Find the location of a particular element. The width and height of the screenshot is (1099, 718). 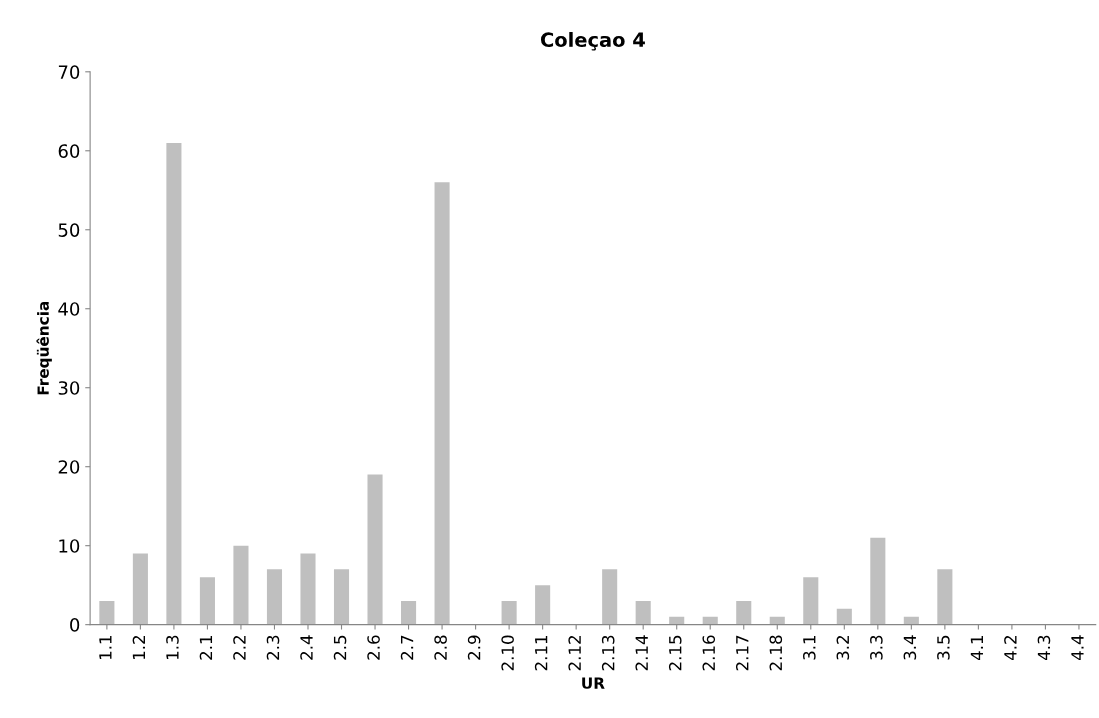

x-tick-label: 2.17 is located at coordinates (742, 653).